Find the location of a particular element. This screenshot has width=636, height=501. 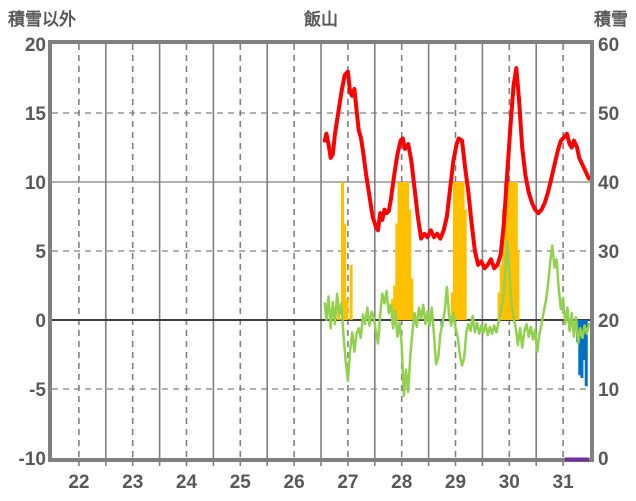

left-axis-title: 積雪以外 is located at coordinates (42, 19).